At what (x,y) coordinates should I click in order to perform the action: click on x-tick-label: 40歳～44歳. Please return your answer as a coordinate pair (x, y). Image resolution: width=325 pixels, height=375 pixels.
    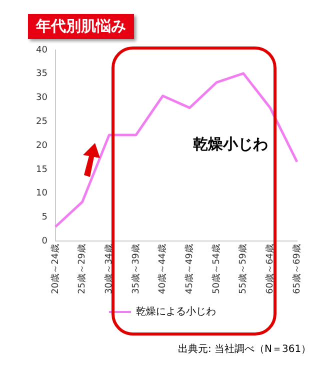
    Looking at the image, I should click on (162, 269).